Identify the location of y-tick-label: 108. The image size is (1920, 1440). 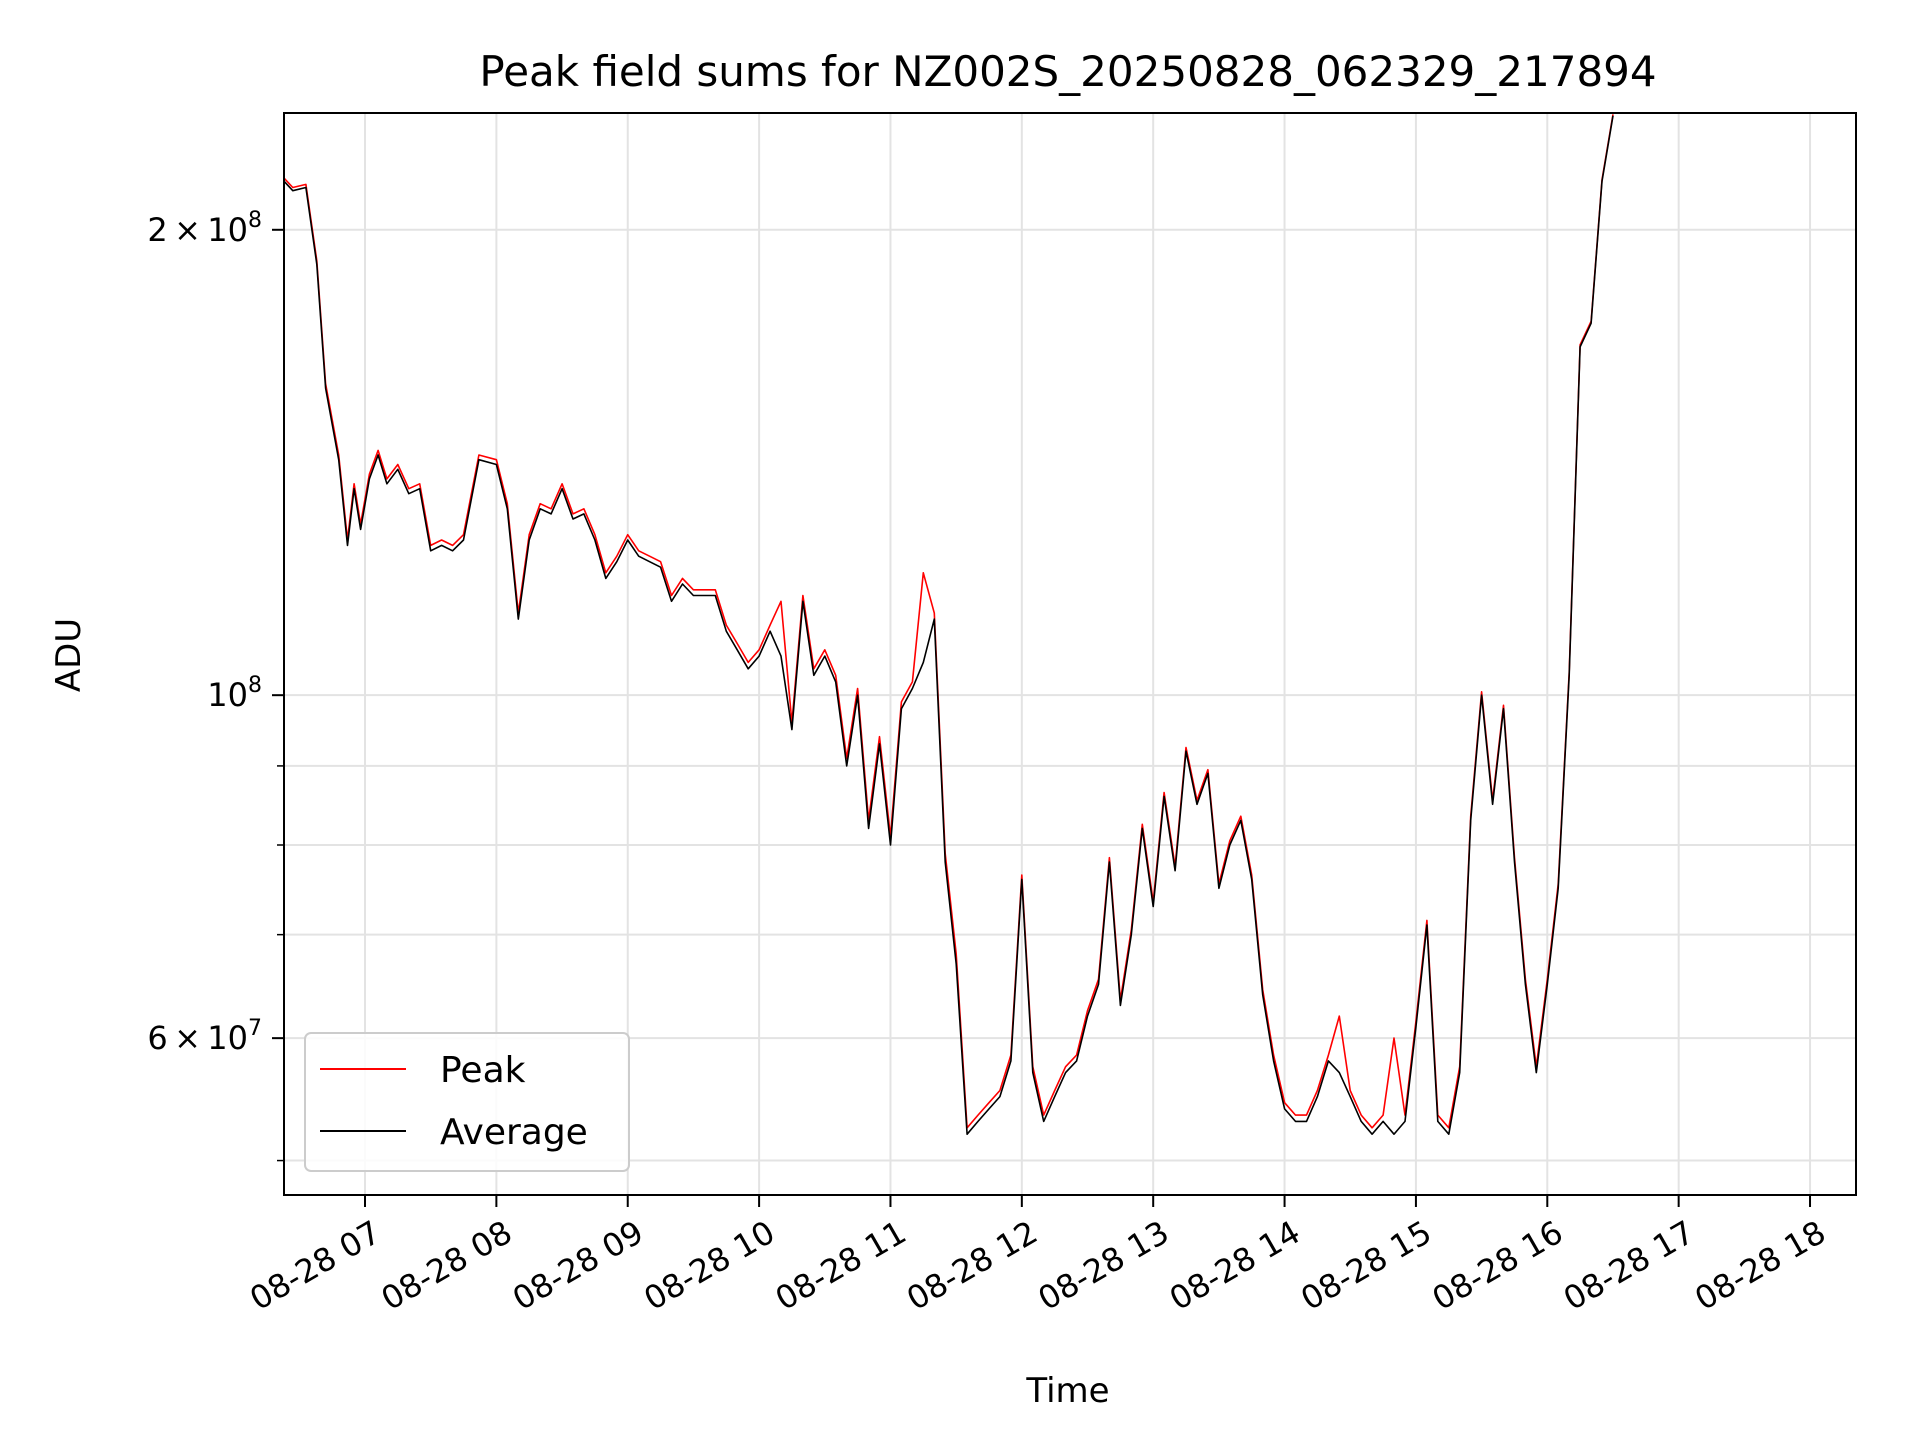
(234, 693).